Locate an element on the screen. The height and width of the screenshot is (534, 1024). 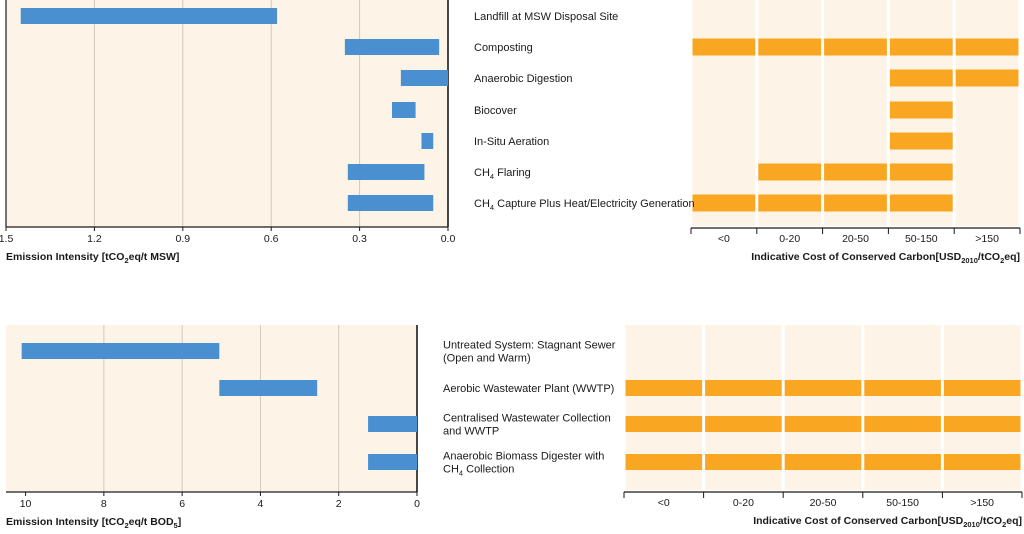
category-label: Untreated System: Stagnant Sewer is located at coordinates (529, 346).